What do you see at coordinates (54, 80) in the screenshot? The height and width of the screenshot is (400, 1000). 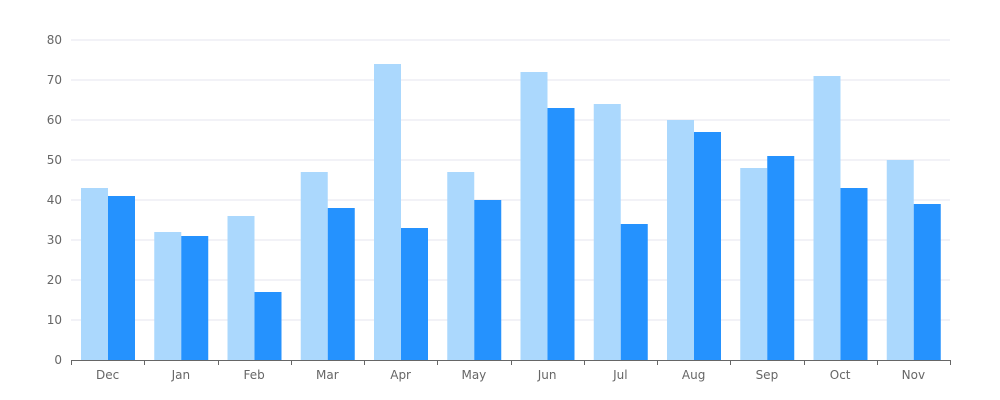 I see `y-tick-label-70: 70` at bounding box center [54, 80].